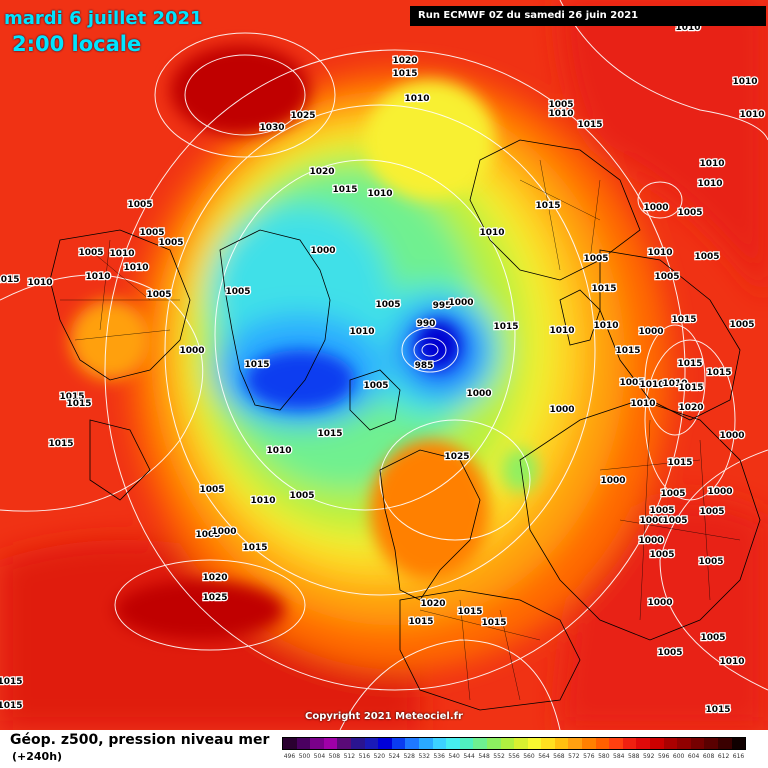 This screenshot has width=768, height=768. Describe the element at coordinates (424, 756) in the screenshot. I see `legend-tick-label: 532` at that location.